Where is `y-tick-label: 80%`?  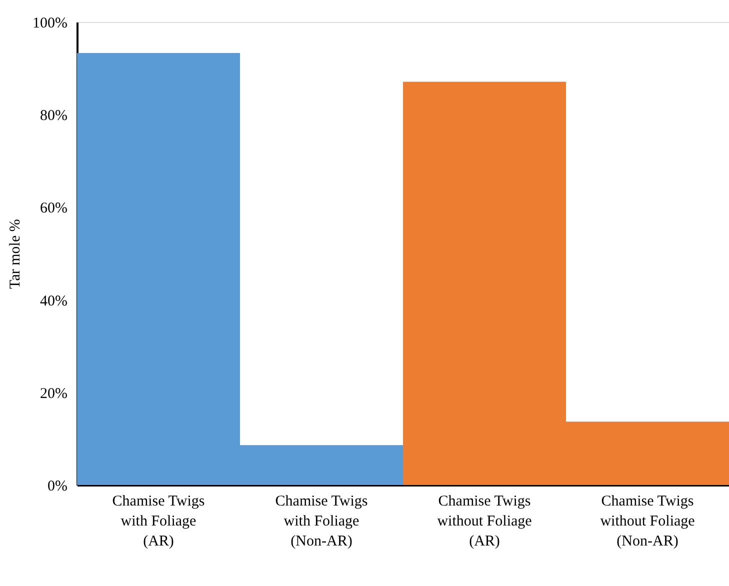
y-tick-label: 80% is located at coordinates (54, 116).